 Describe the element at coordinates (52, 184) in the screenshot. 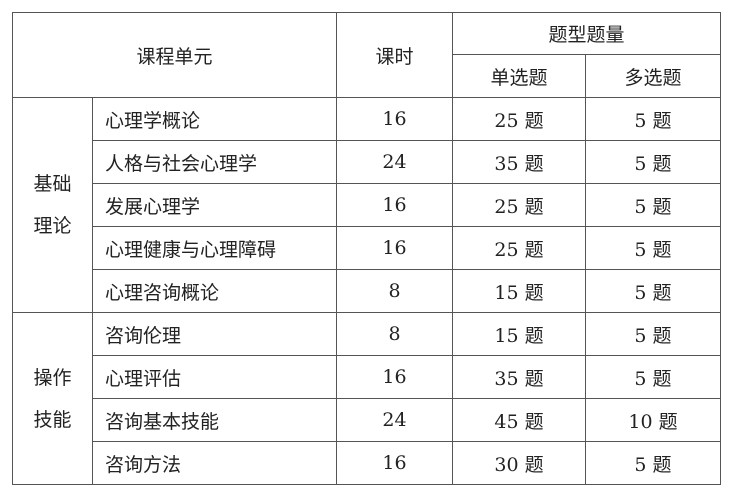

I see `group-label-line: 基础` at that location.